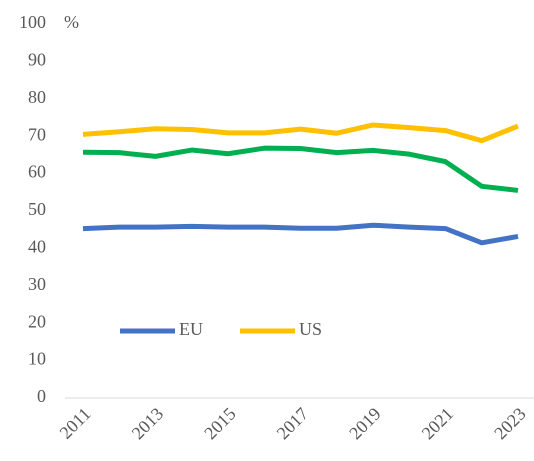  I want to click on y-tick-label: 50, so click(37, 209).